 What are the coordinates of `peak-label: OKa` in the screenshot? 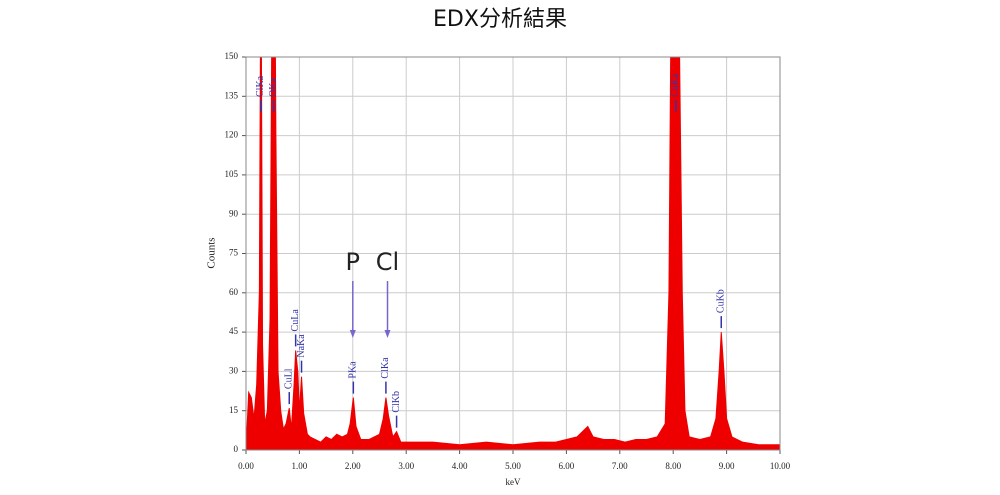 It's located at (273, 87).